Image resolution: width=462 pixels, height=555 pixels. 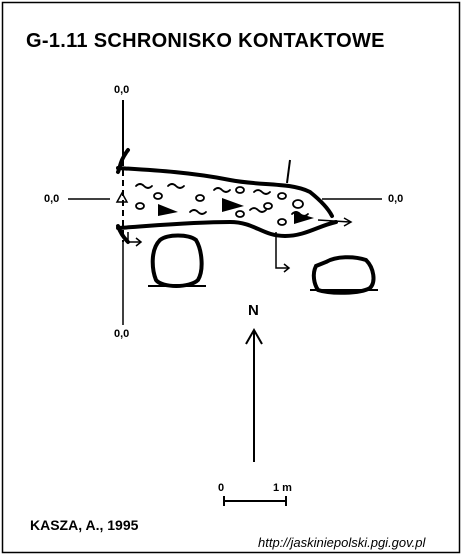 I want to click on exit-arrow-right, so click(x=334, y=221).